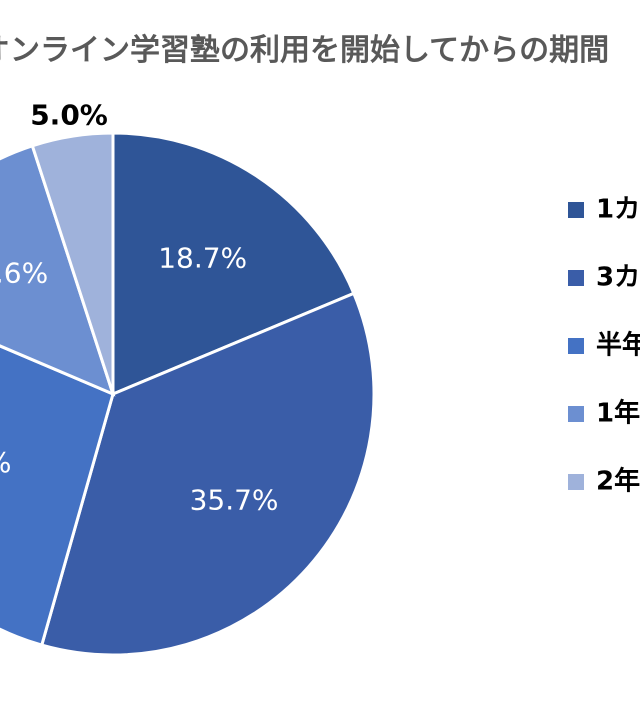 Image resolution: width=640 pixels, height=706 pixels. Describe the element at coordinates (304, 50) in the screenshot. I see `chart-title: オンライン学習塾の利用を開始してからの期間` at that location.